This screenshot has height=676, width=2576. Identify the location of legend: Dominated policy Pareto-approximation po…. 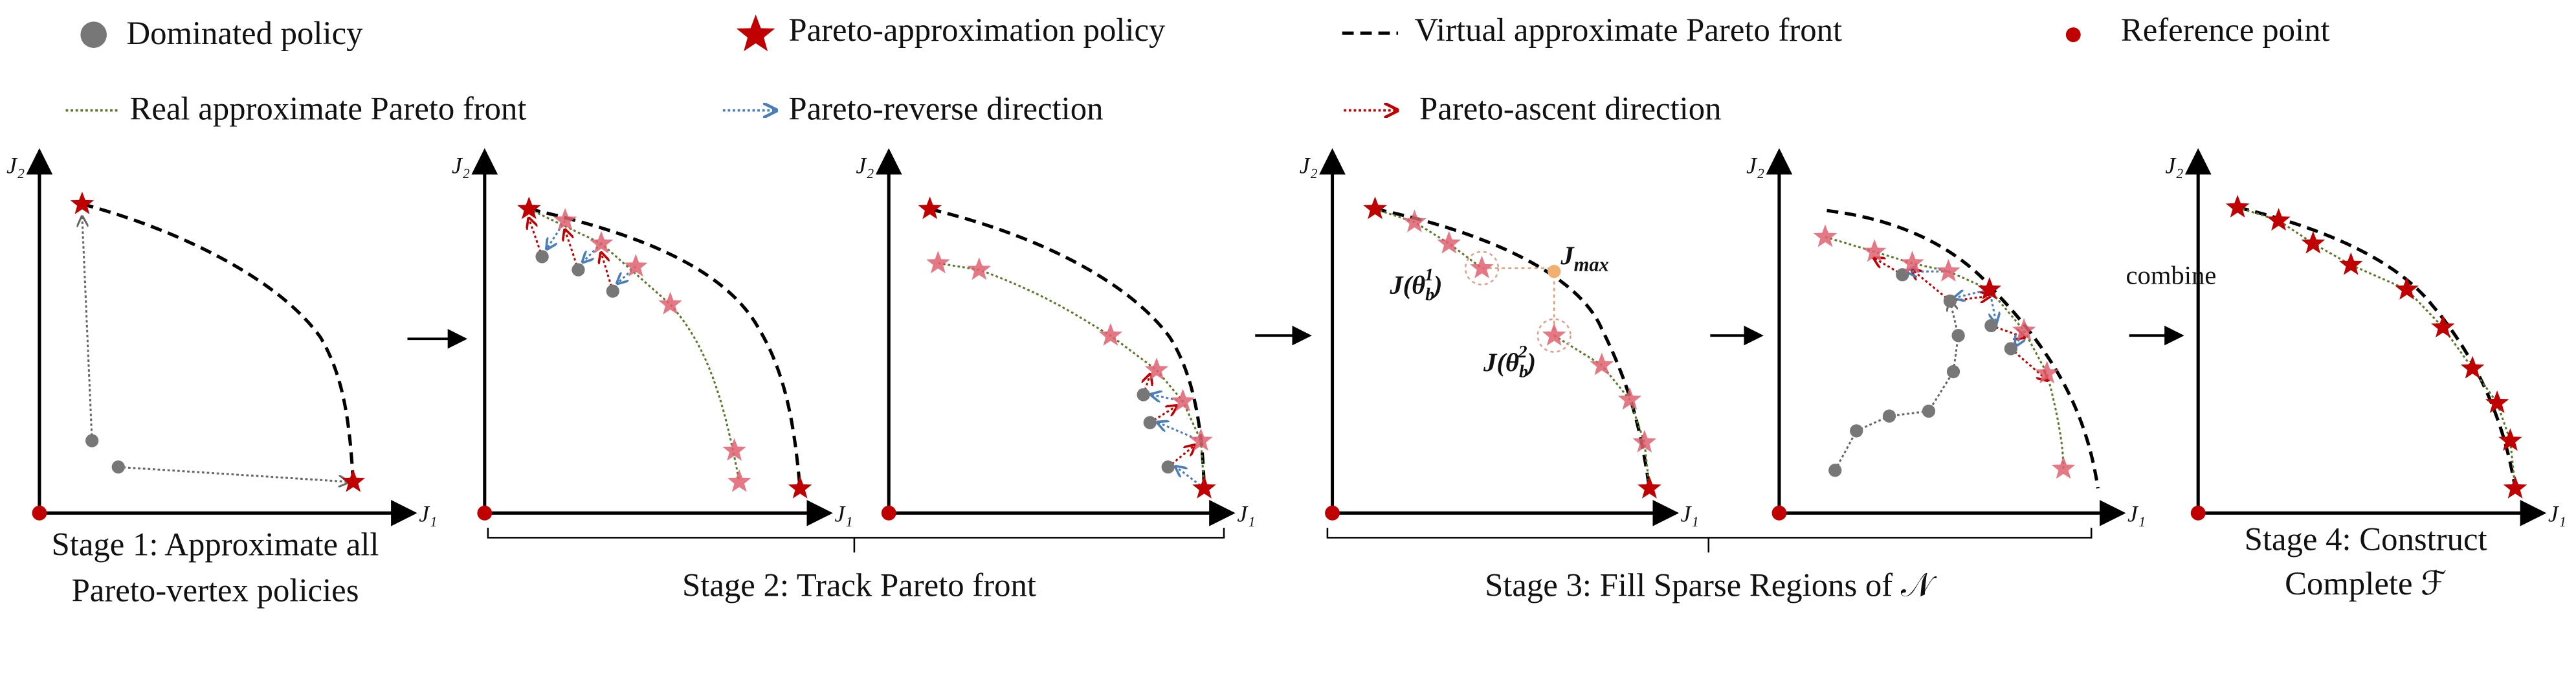
(1197, 69).